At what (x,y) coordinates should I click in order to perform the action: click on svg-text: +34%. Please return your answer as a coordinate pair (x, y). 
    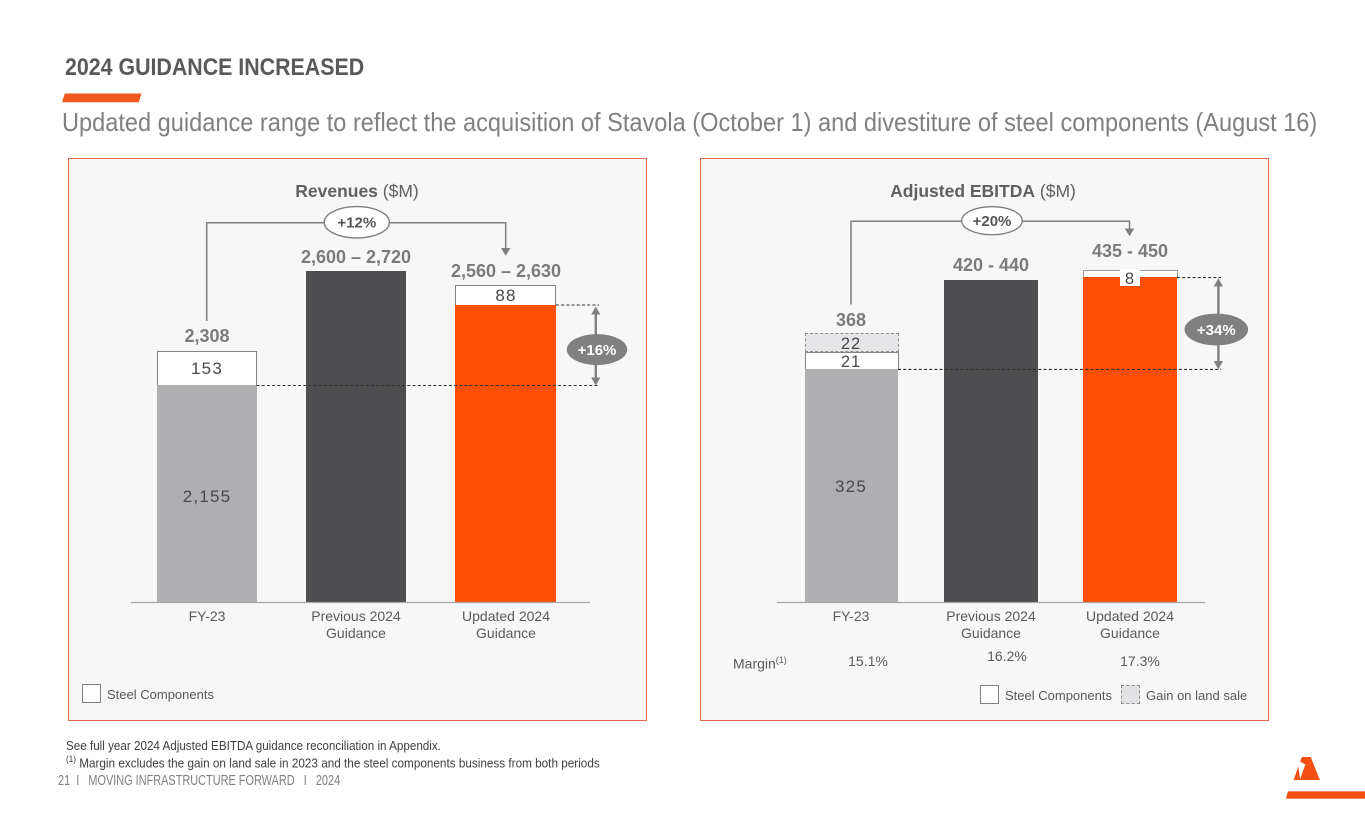
    Looking at the image, I should click on (1216, 330).